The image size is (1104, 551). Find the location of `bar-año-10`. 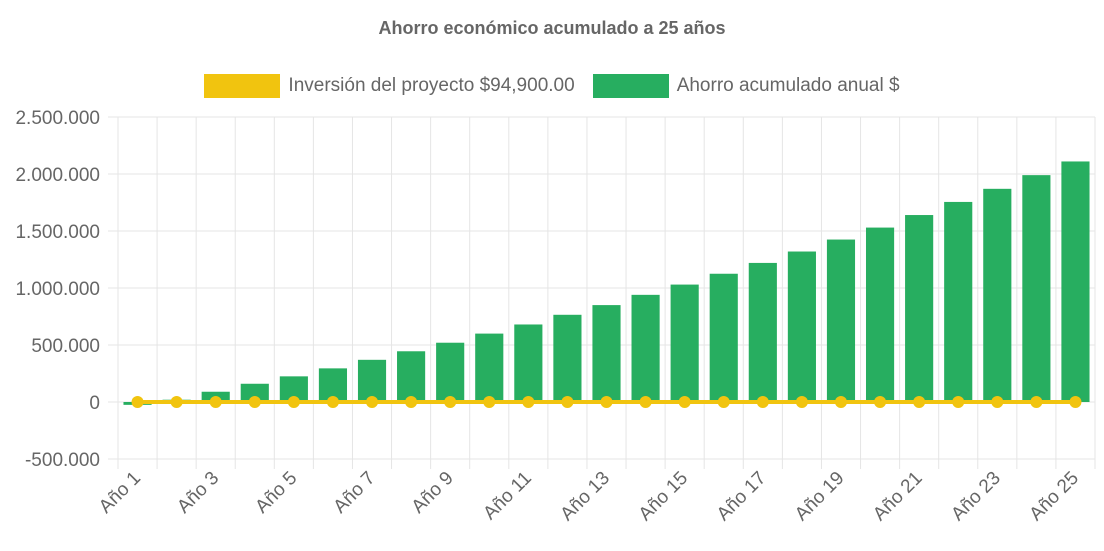

bar-año-10 is located at coordinates (489, 367).